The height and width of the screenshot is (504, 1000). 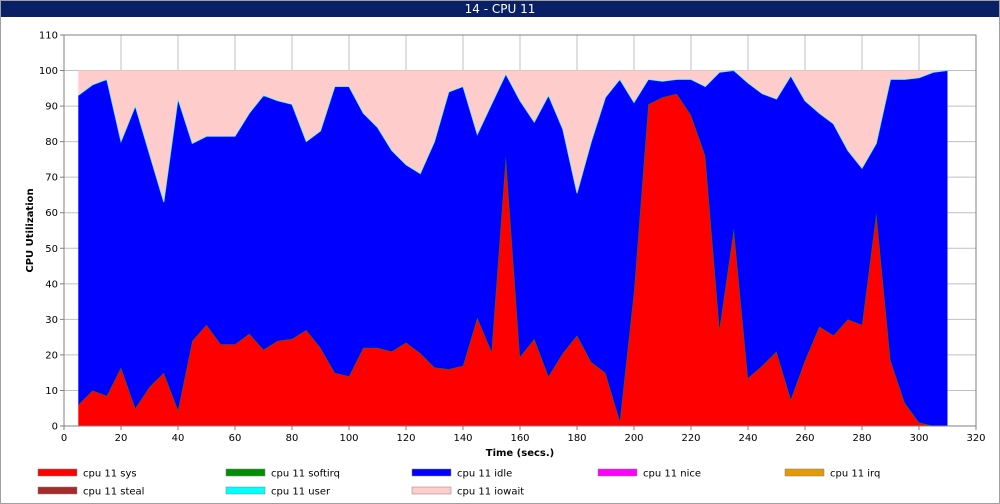 What do you see at coordinates (431, 490) in the screenshot?
I see `legend-swatch-iowait` at bounding box center [431, 490].